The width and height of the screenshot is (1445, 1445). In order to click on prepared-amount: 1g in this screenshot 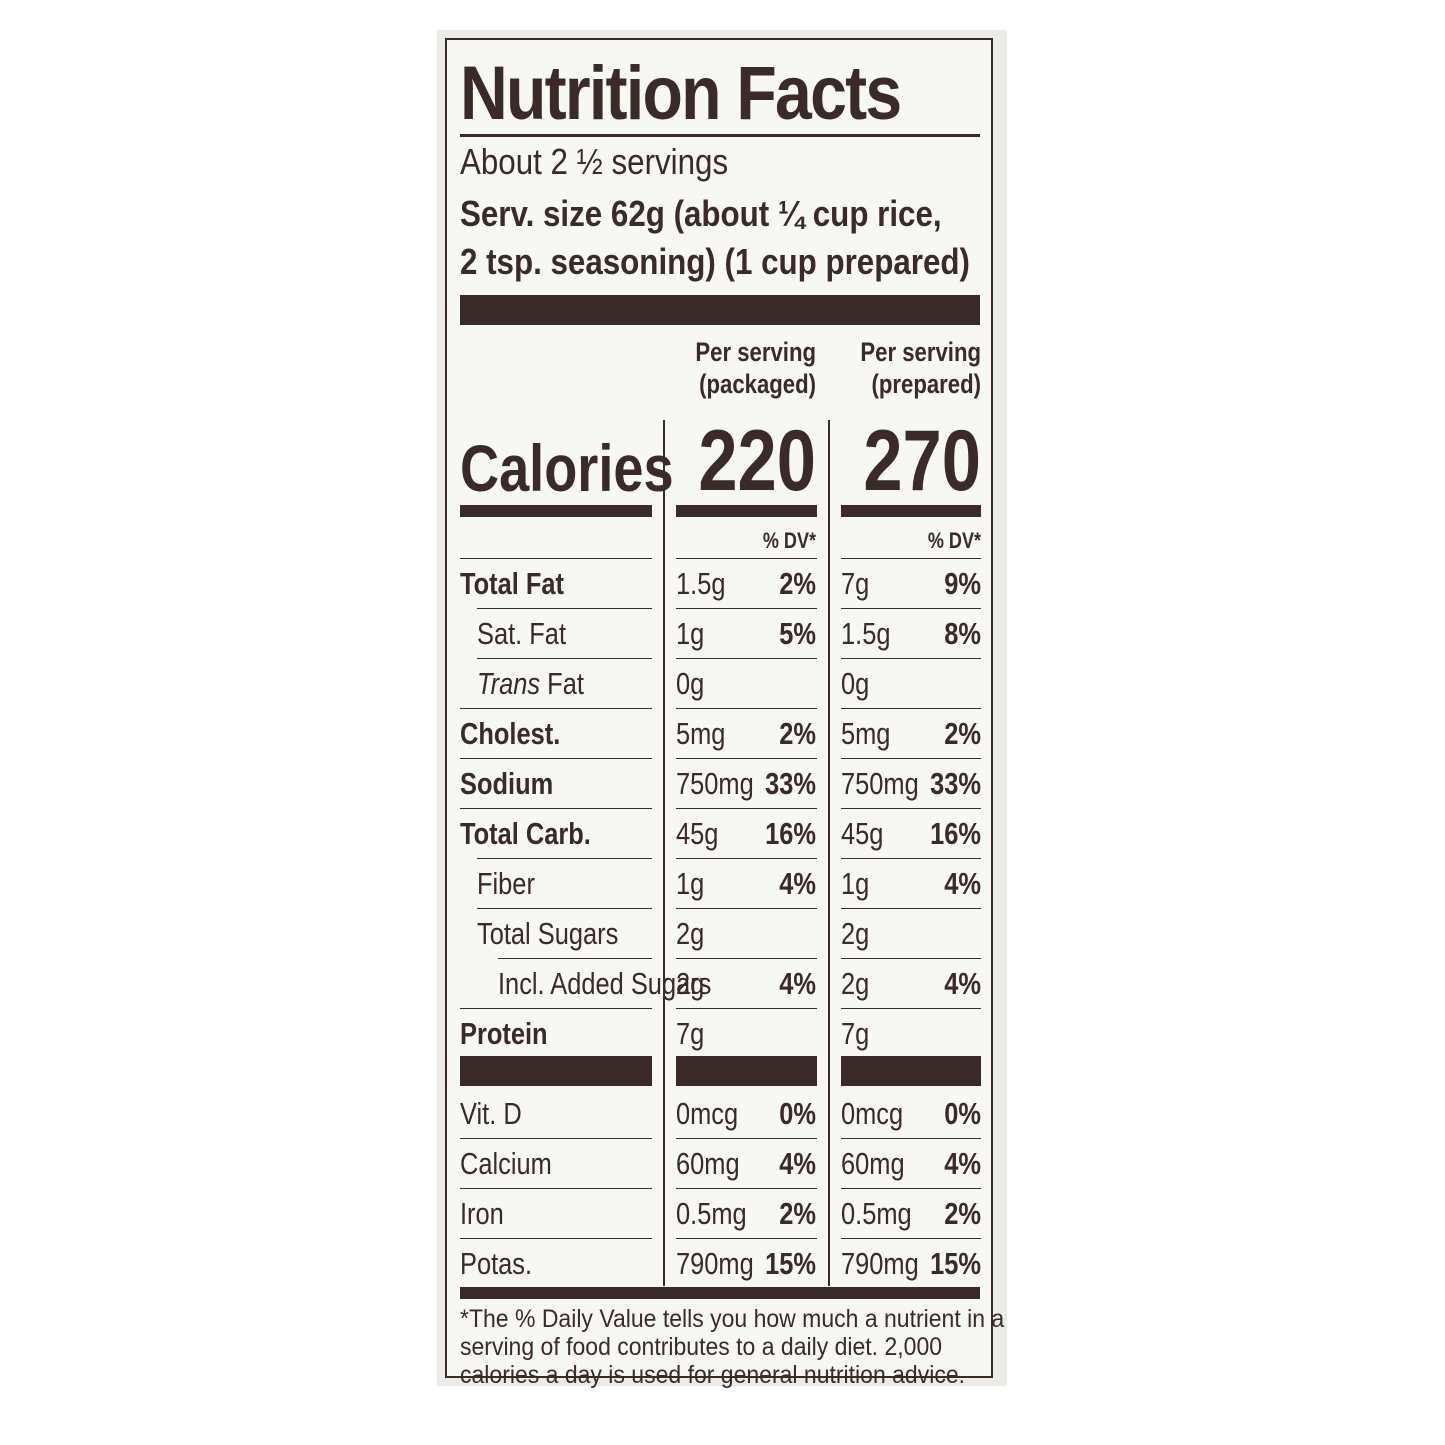, I will do `click(855, 883)`.